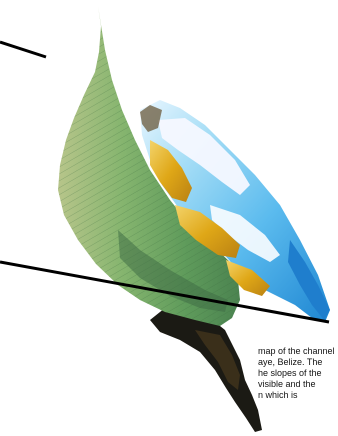 This screenshot has height=436, width=338. What do you see at coordinates (290, 362) in the screenshot?
I see `caption-line-2: aye, Belize. The` at bounding box center [290, 362].